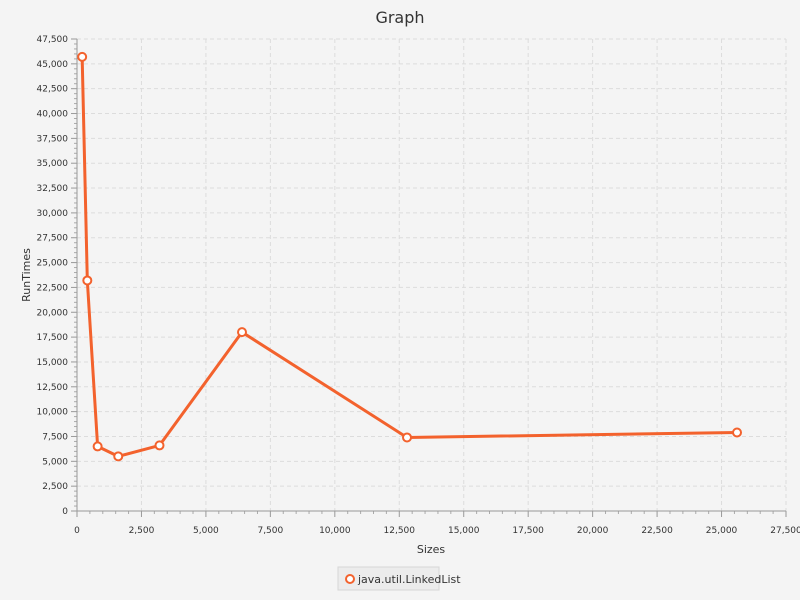 The image size is (800, 600). Describe the element at coordinates (400, 531) in the screenshot. I see `x-tick-label: 12,500` at that location.